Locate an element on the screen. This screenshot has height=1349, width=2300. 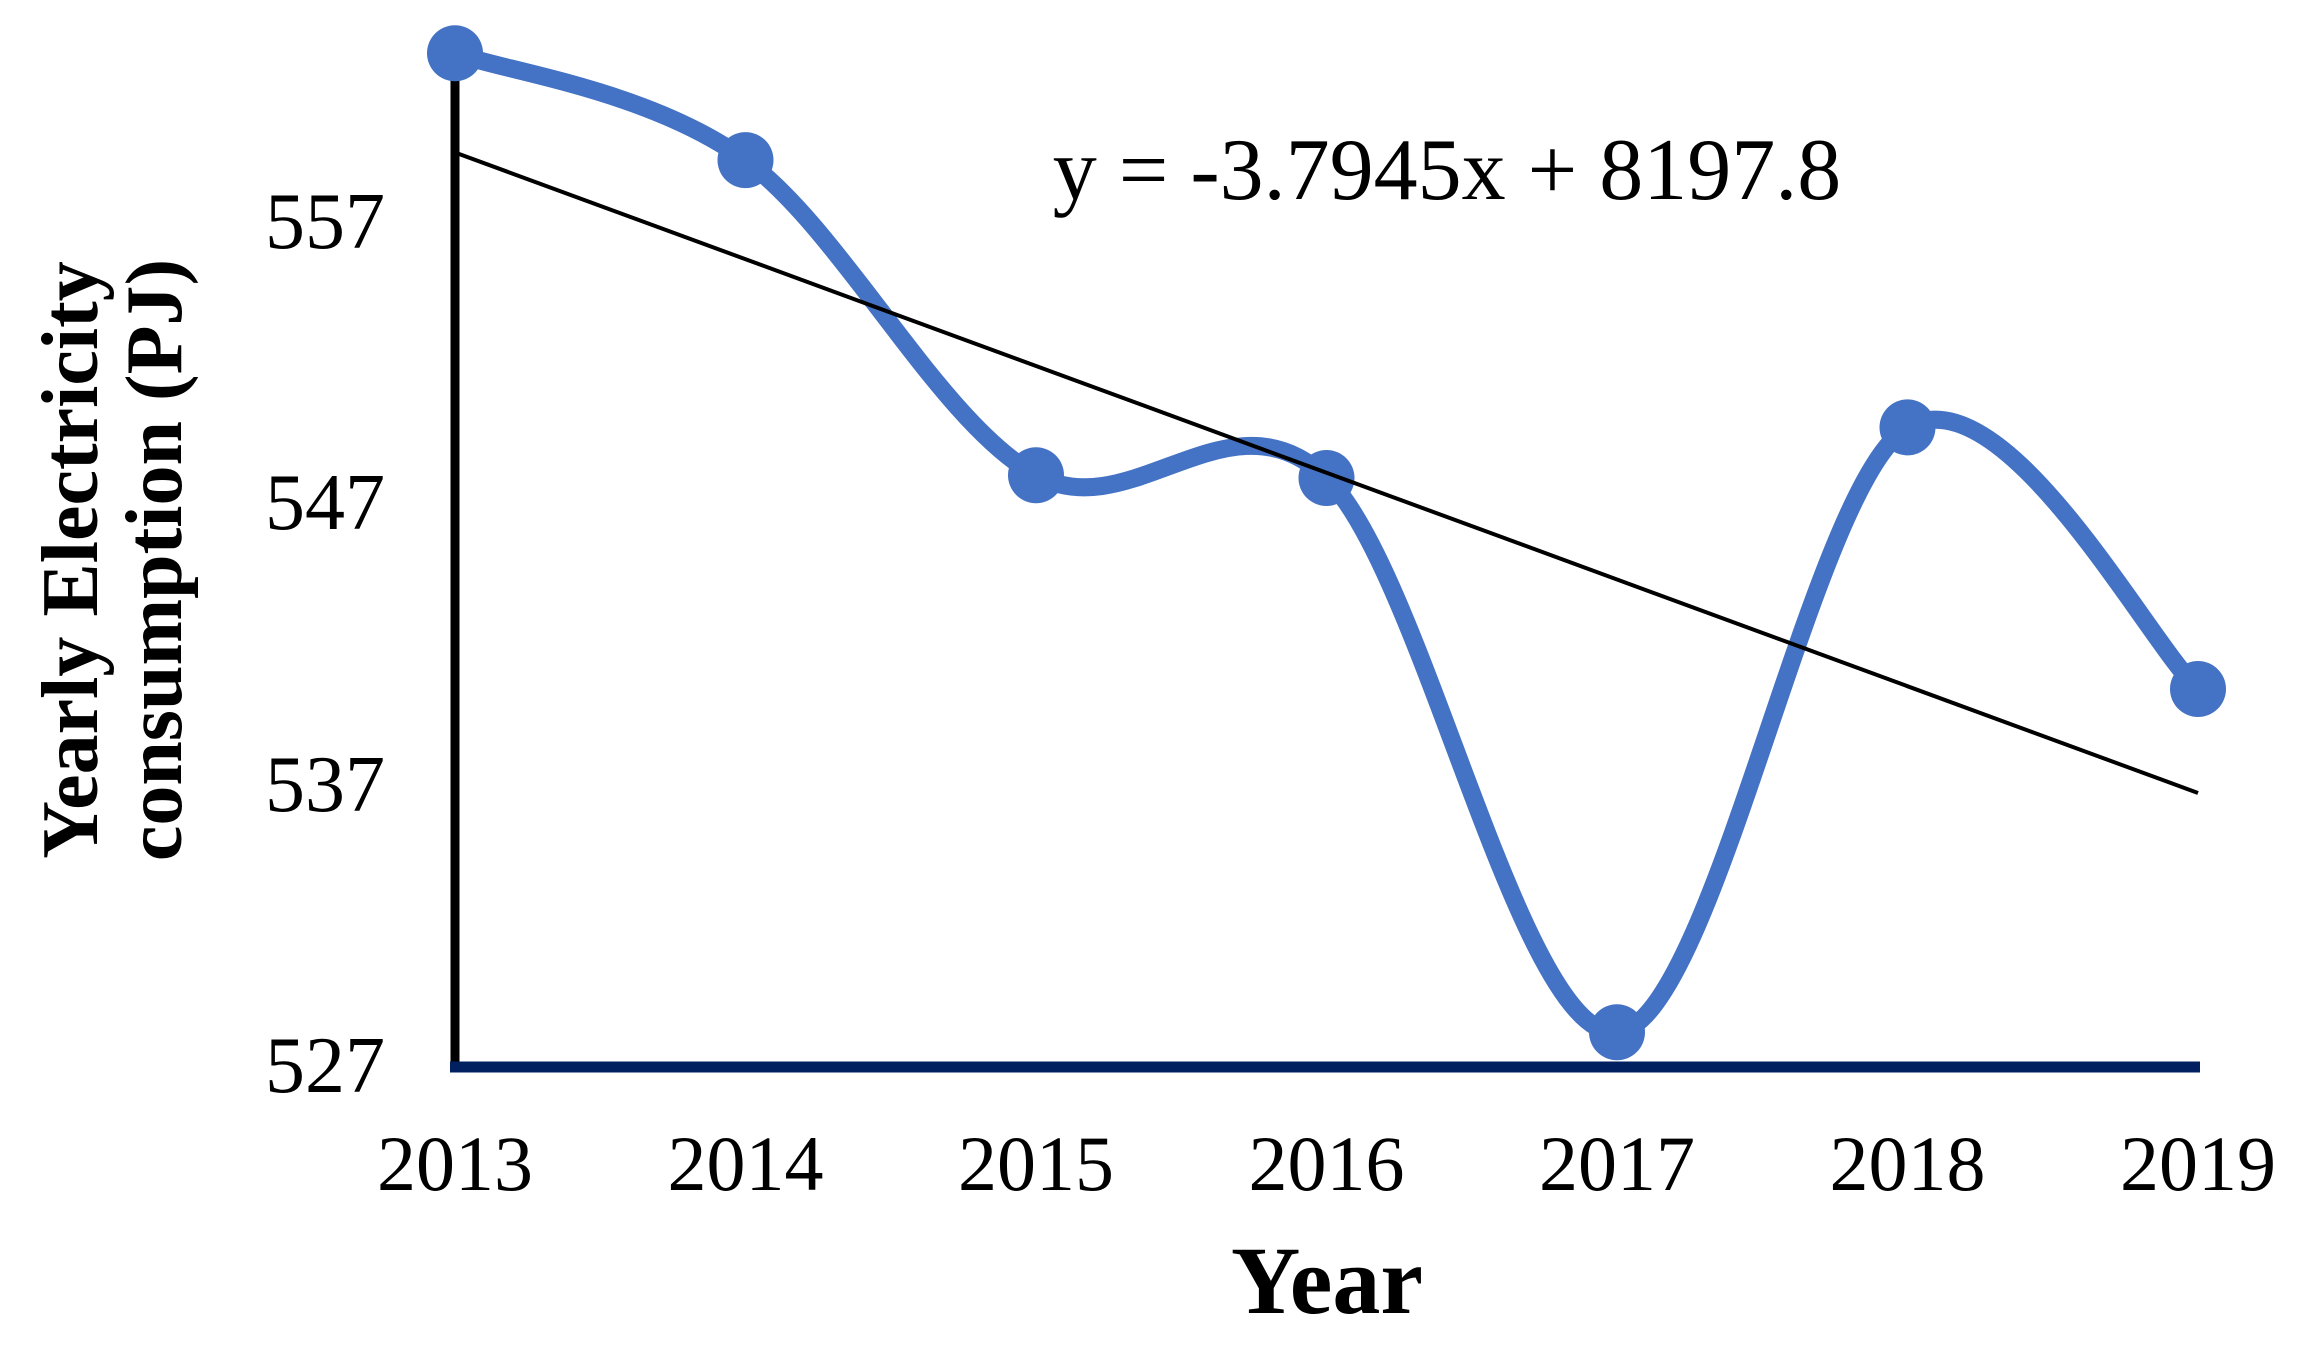
trendline-equation-label: y = -3.7945x + 8197.8 is located at coordinates (1447, 170).